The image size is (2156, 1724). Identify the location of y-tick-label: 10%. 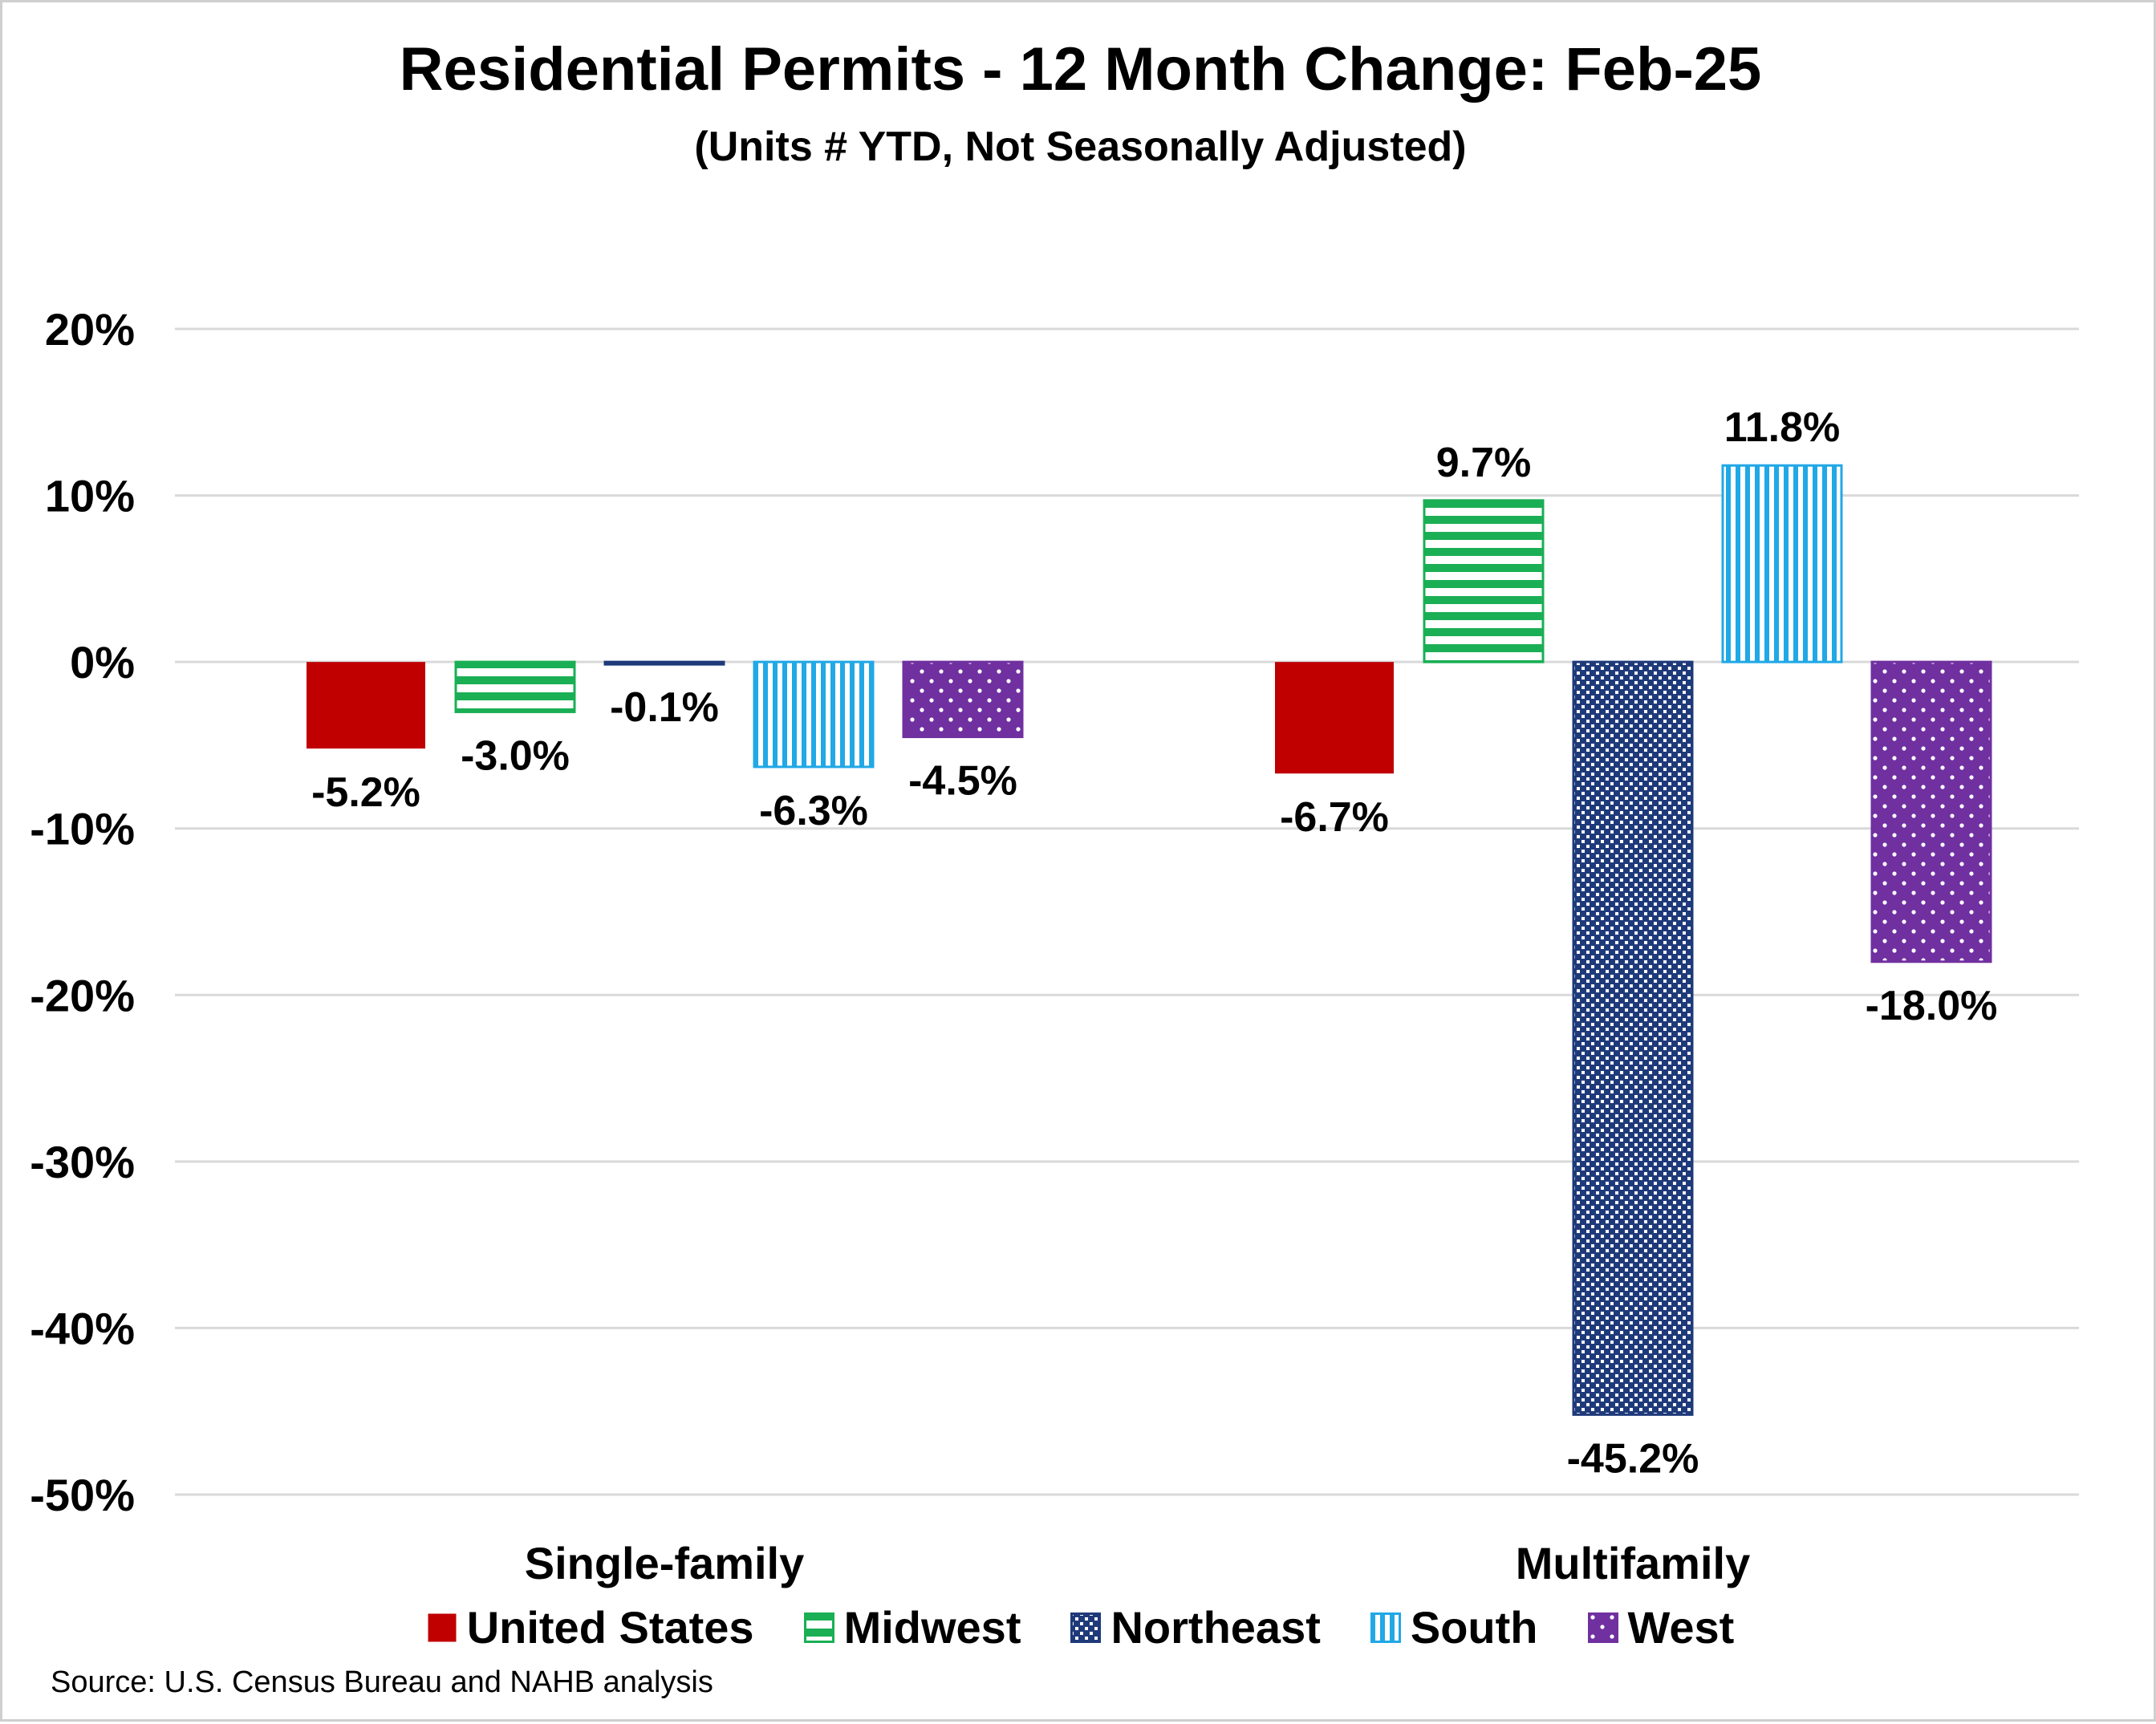
(90, 496).